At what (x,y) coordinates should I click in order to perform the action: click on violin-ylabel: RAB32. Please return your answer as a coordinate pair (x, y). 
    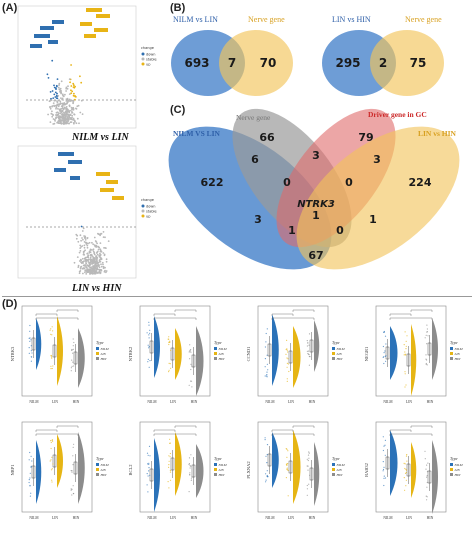
    Looking at the image, I should click on (366, 470).